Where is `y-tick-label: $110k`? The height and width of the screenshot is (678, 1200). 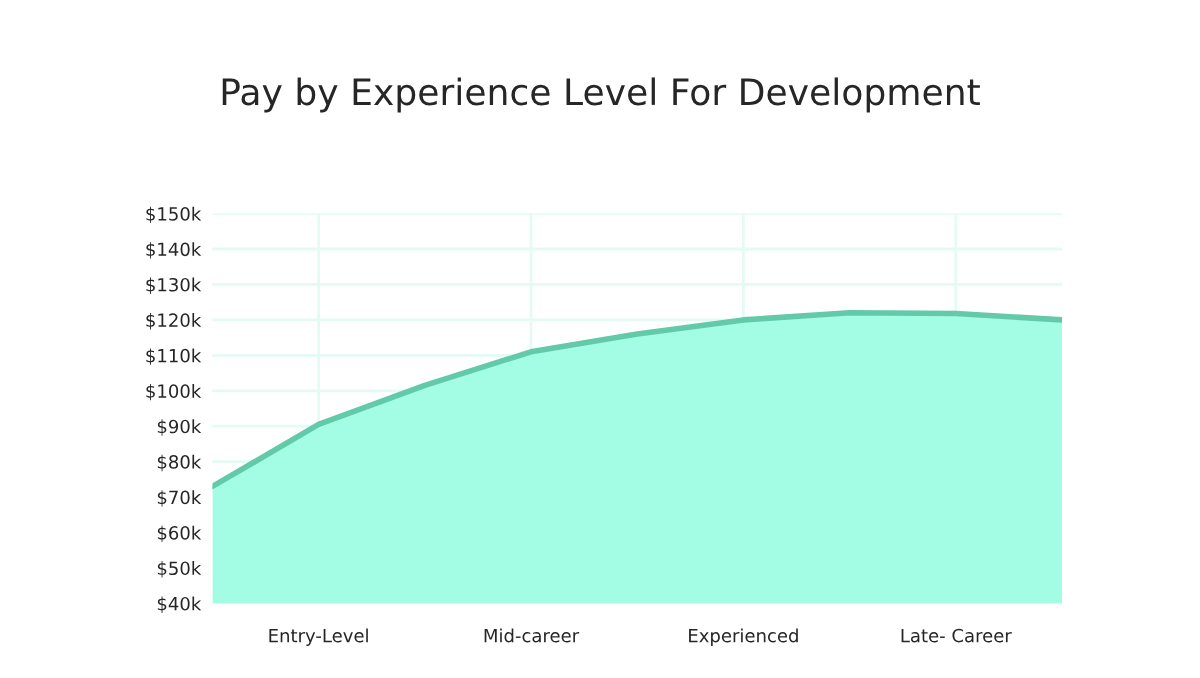
y-tick-label: $110k is located at coordinates (174, 356).